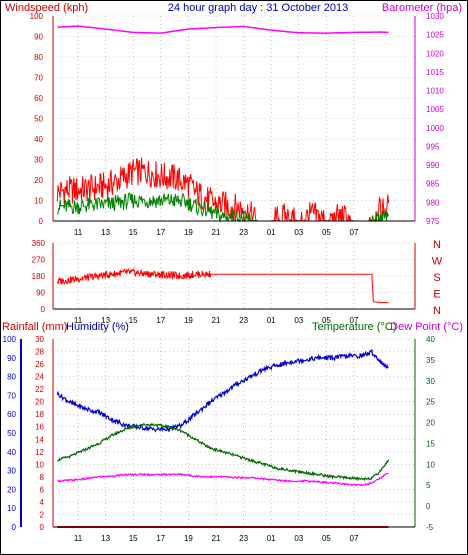  What do you see at coordinates (271, 320) in the screenshot?
I see `direction-x-tick-label: 01` at bounding box center [271, 320].